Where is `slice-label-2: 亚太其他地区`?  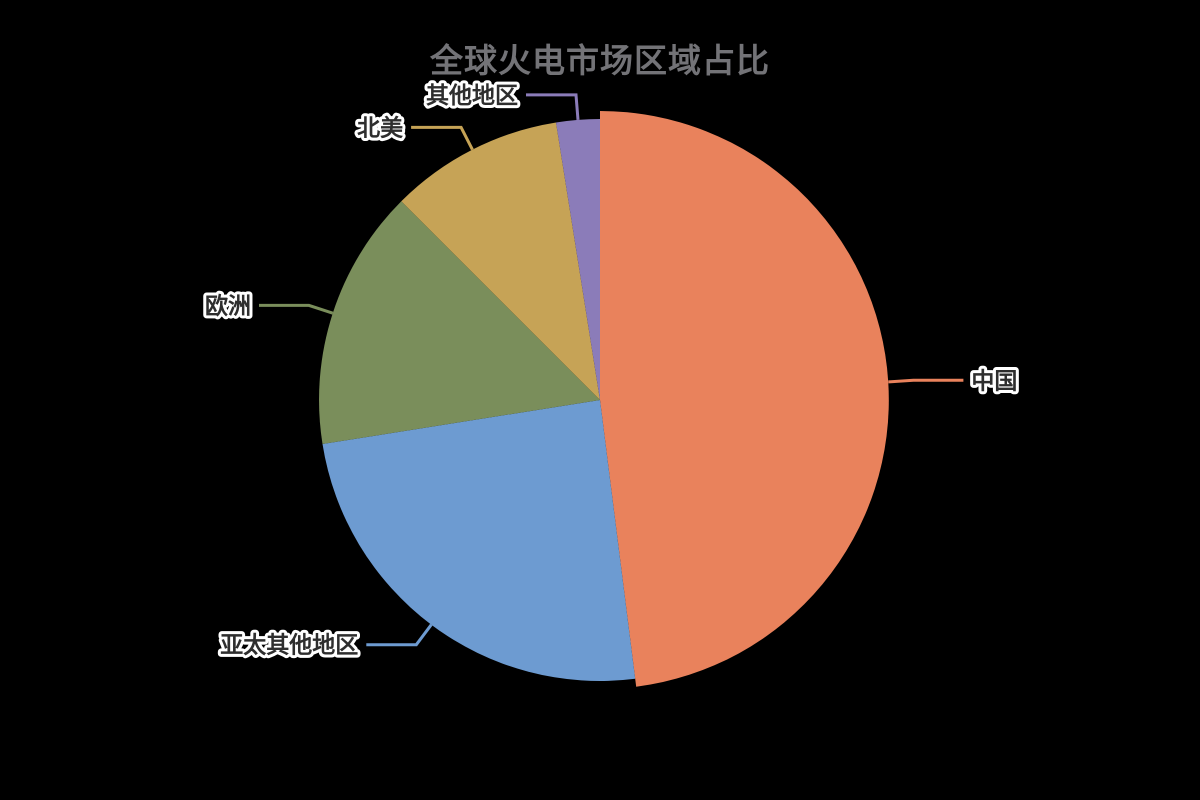 slice-label-2: 亚太其他地区 is located at coordinates (289, 646).